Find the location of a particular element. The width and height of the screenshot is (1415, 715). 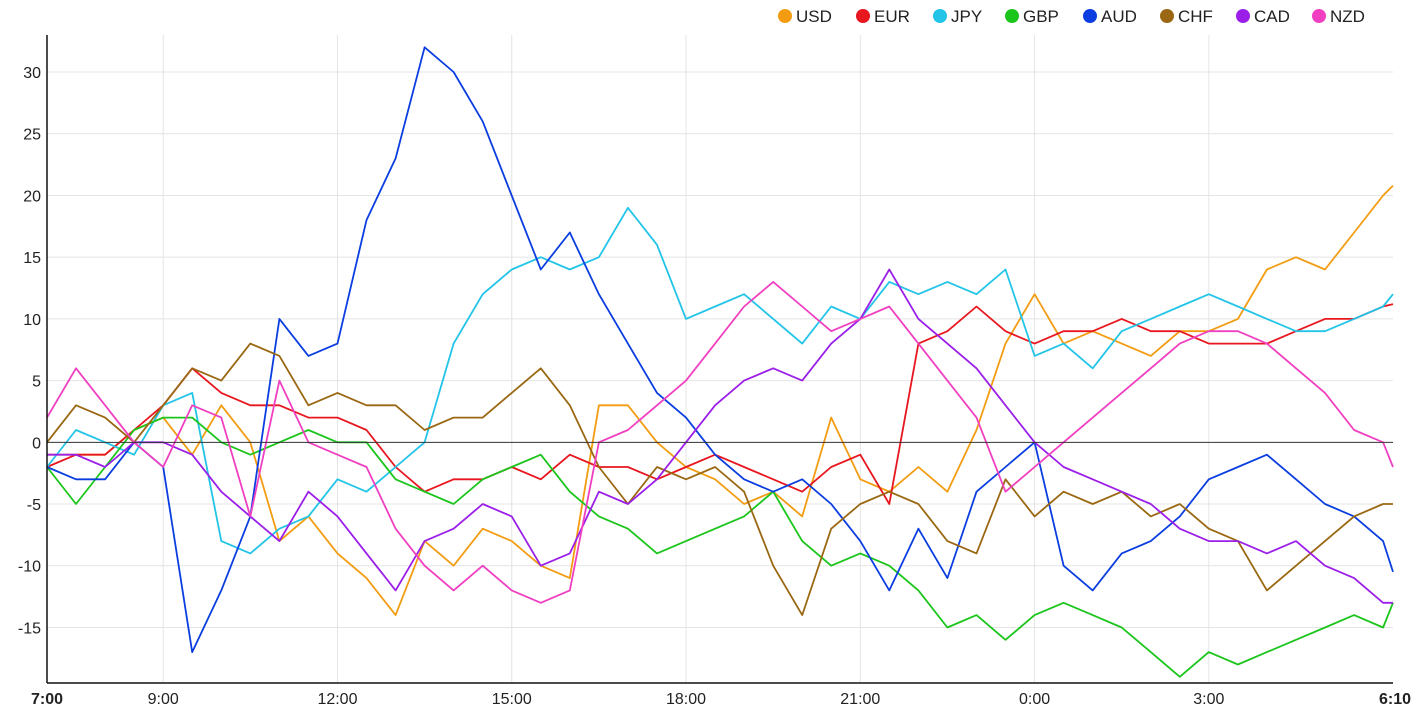

legend-label-eur: EUR is located at coordinates (892, 16).